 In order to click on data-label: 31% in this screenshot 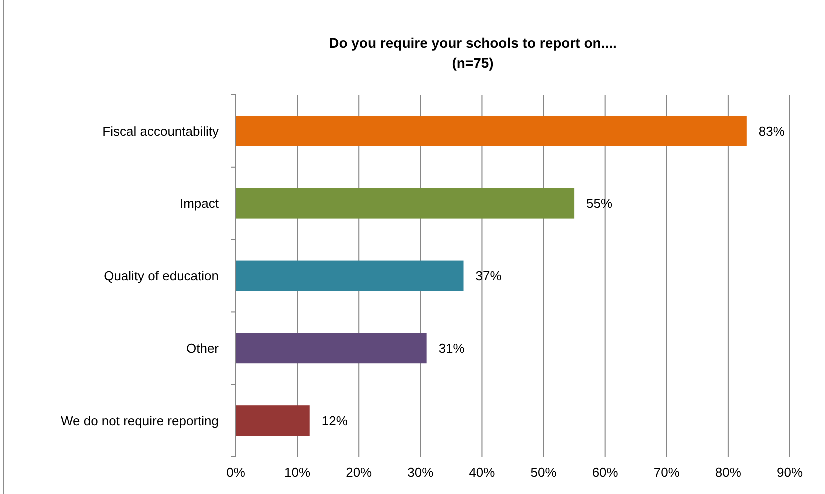, I will do `click(452, 348)`.